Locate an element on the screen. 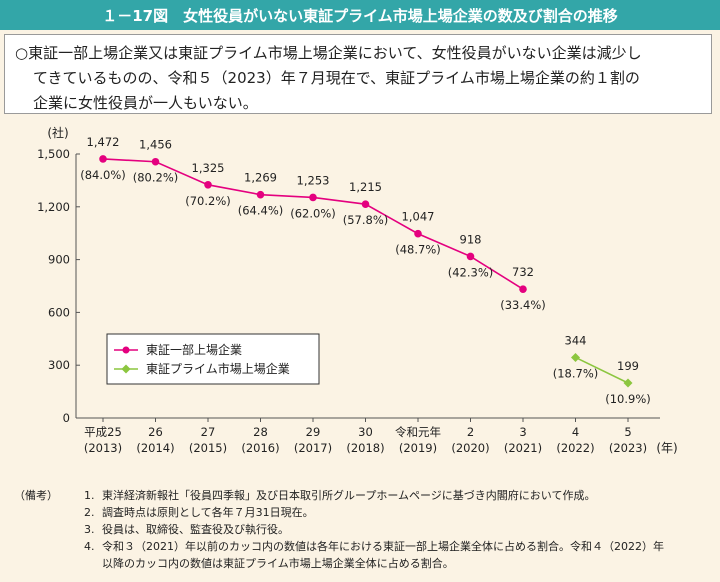 This screenshot has height=582, width=720. percent-label: (64.4%) is located at coordinates (261, 211).